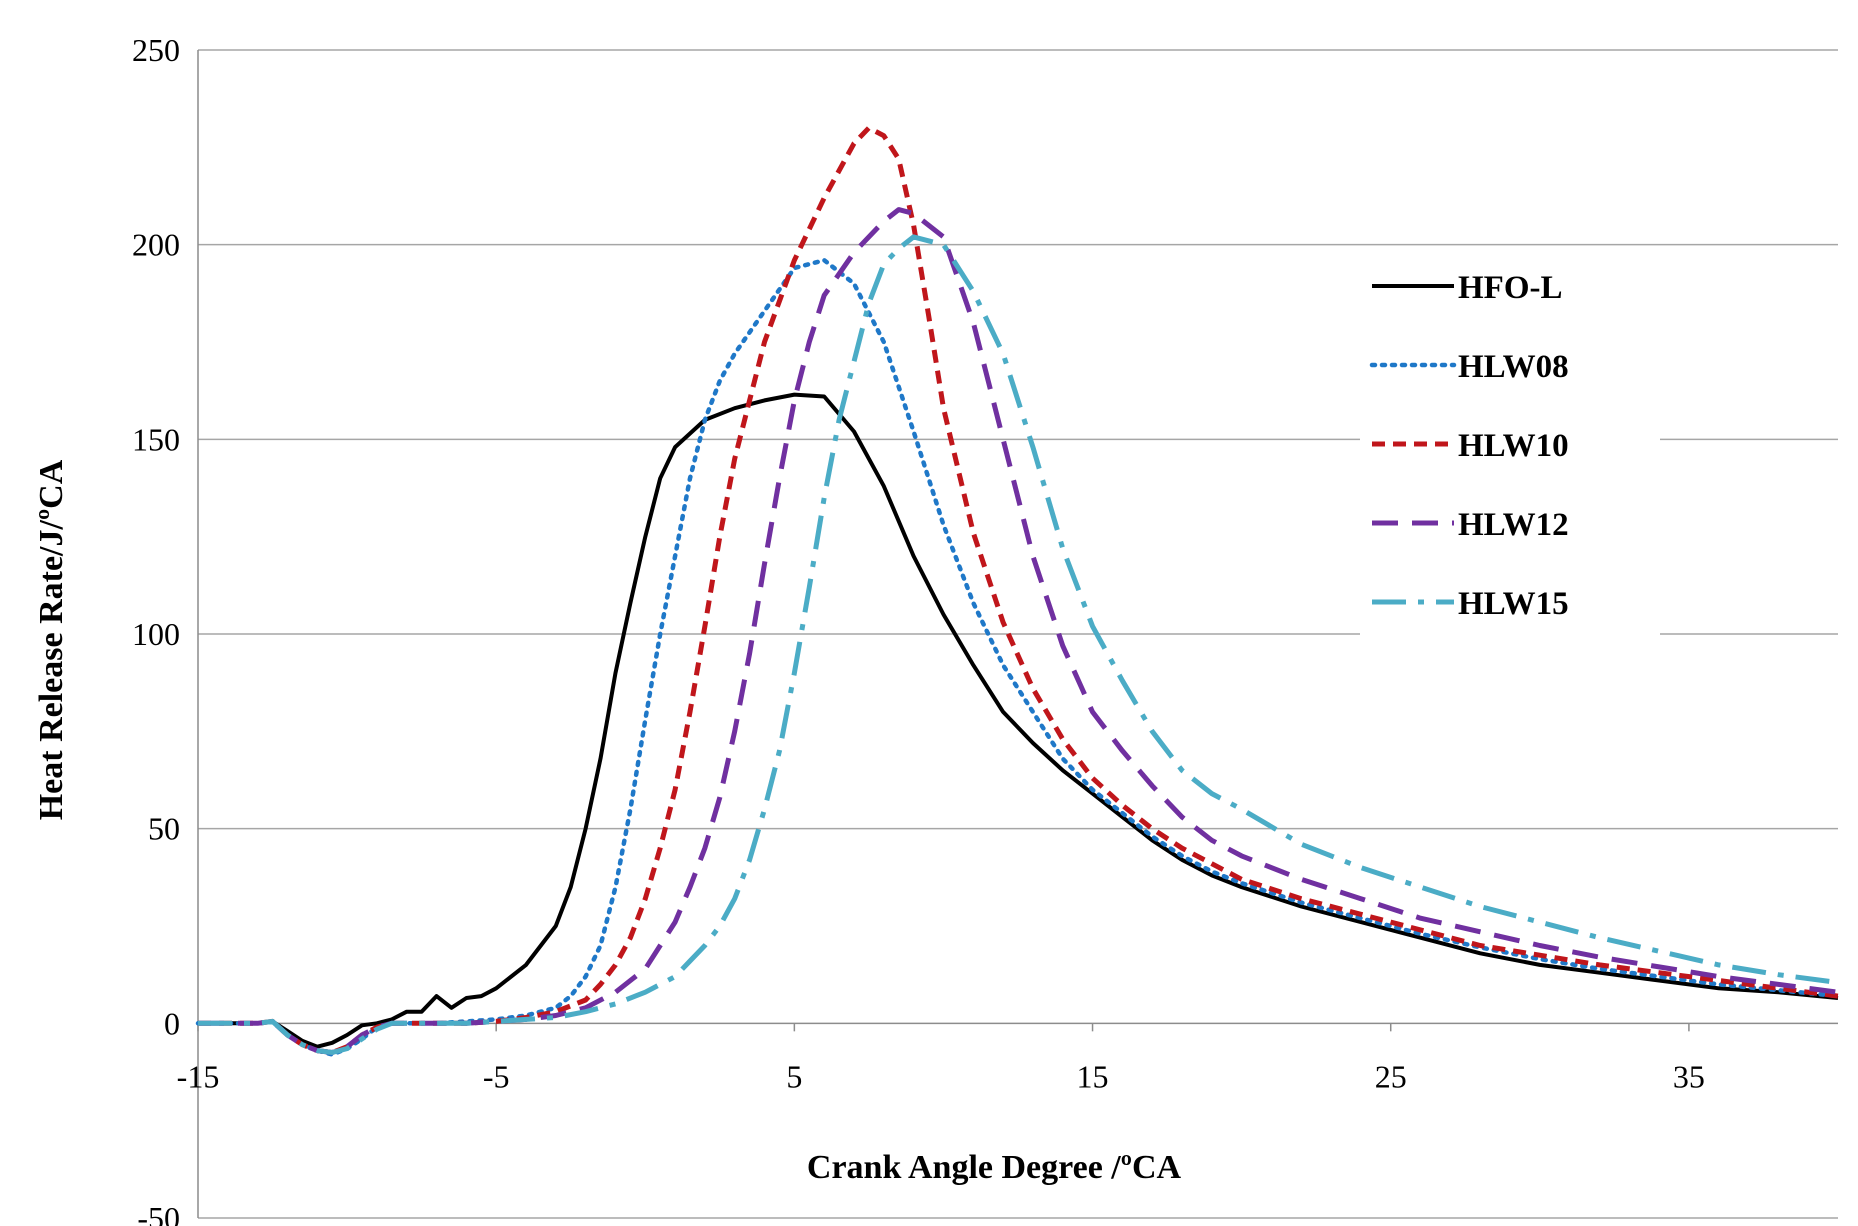 Image resolution: width=1858 pixels, height=1226 pixels. I want to click on y-tick-label: 250, so click(156, 50).